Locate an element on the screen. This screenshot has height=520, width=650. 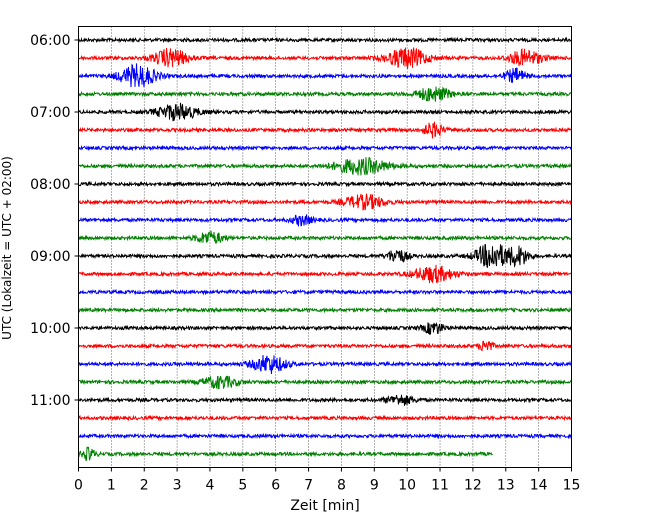
x-axis-label: Zeit [min] is located at coordinates (324, 506).